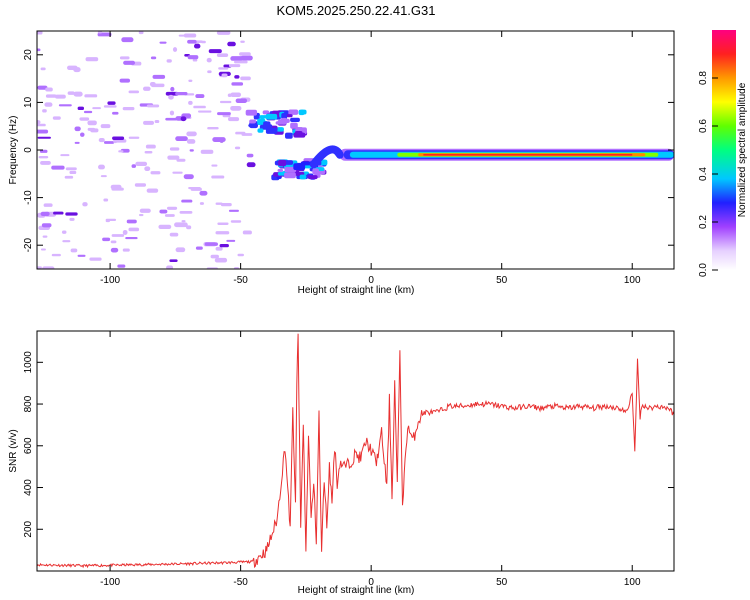 This screenshot has height=600, width=750. Describe the element at coordinates (742, 149) in the screenshot. I see `colorbar-label: Normalized spectral amplitude` at that location.